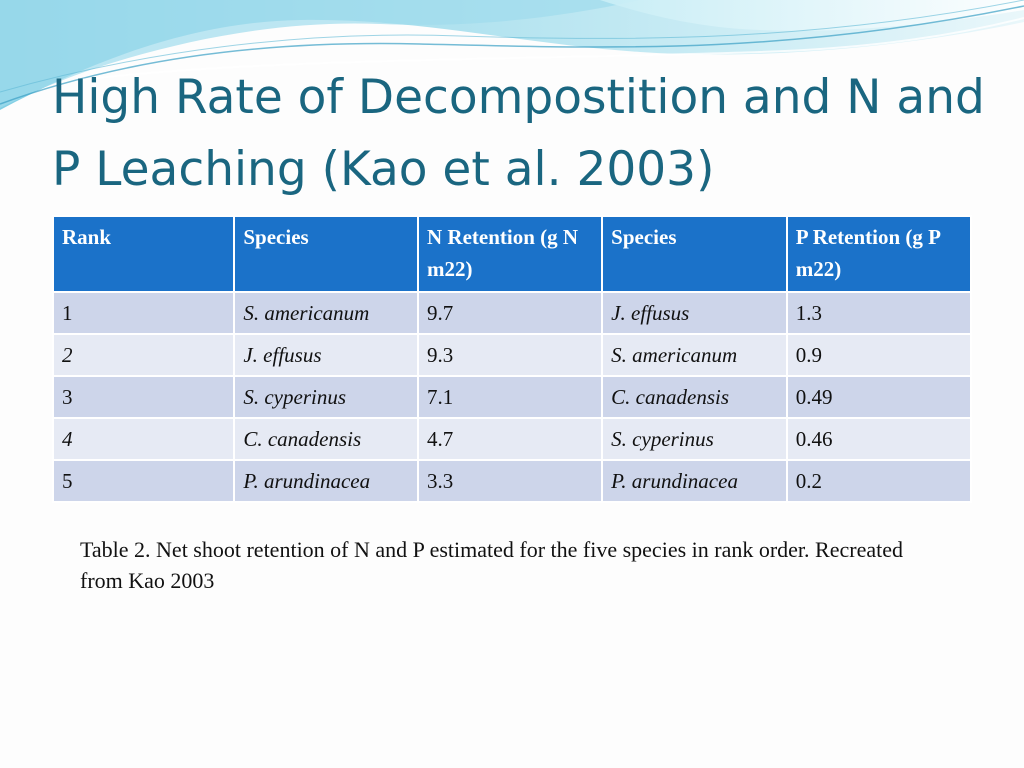 This screenshot has width=1024, height=768. Describe the element at coordinates (879, 313) in the screenshot. I see `p-retention-cell: 1.3` at that location.